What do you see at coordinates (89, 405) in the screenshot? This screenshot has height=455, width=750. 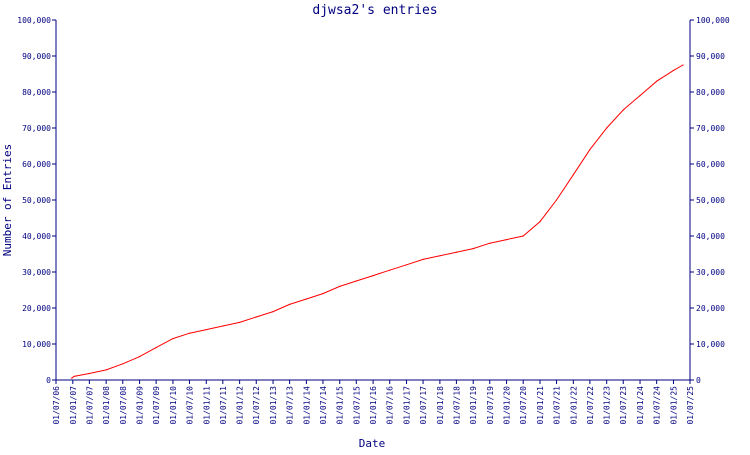 I see `x-tick-label: 01/07/07` at bounding box center [89, 405].